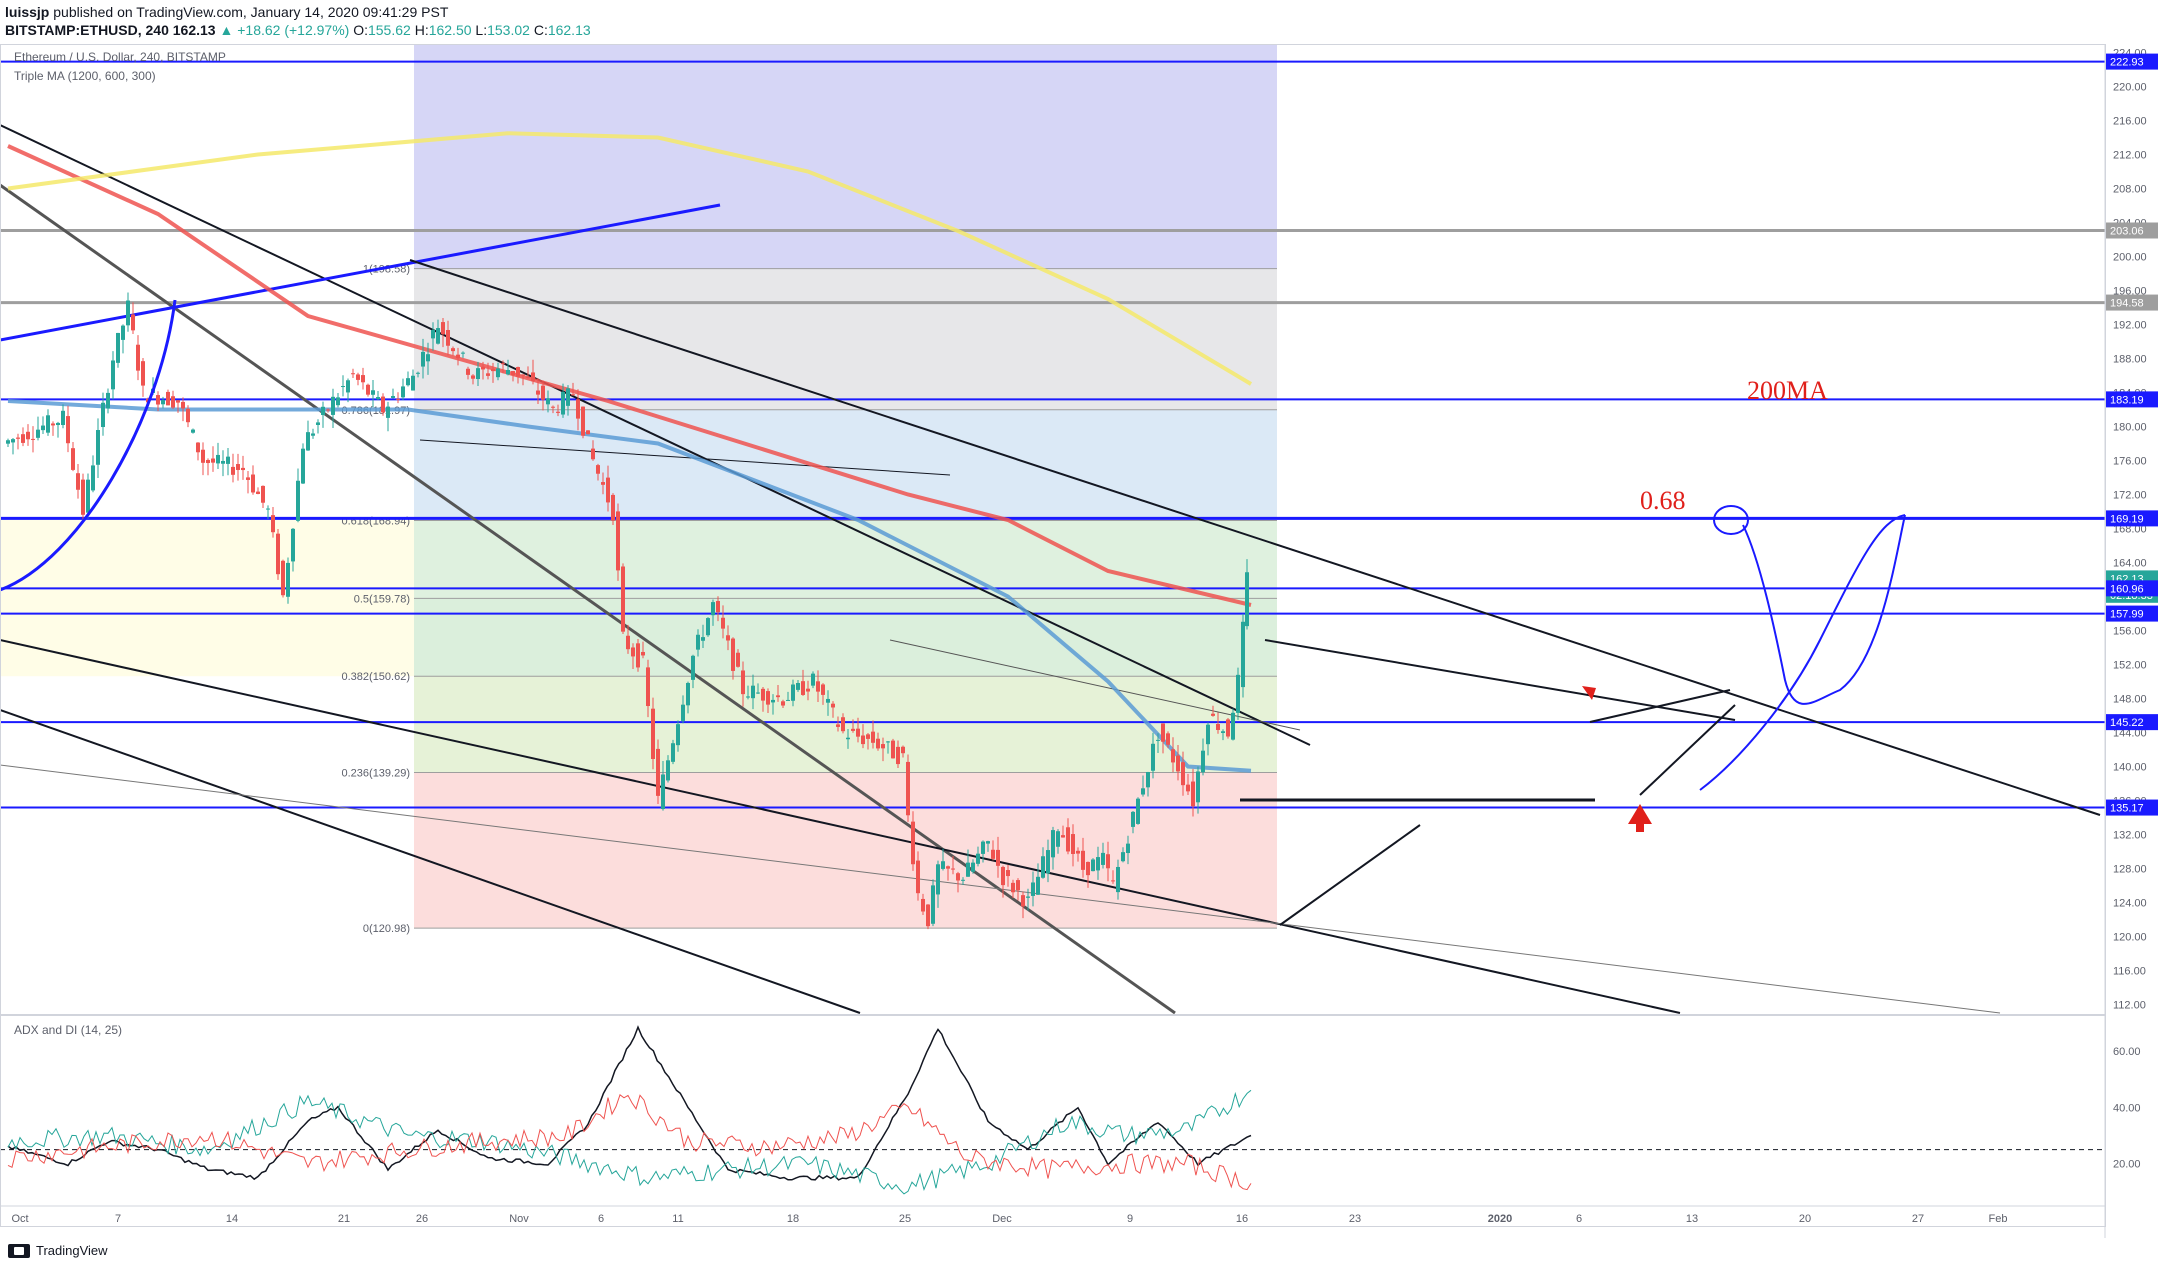  I want to click on adx-series-line, so click(629, 1142).